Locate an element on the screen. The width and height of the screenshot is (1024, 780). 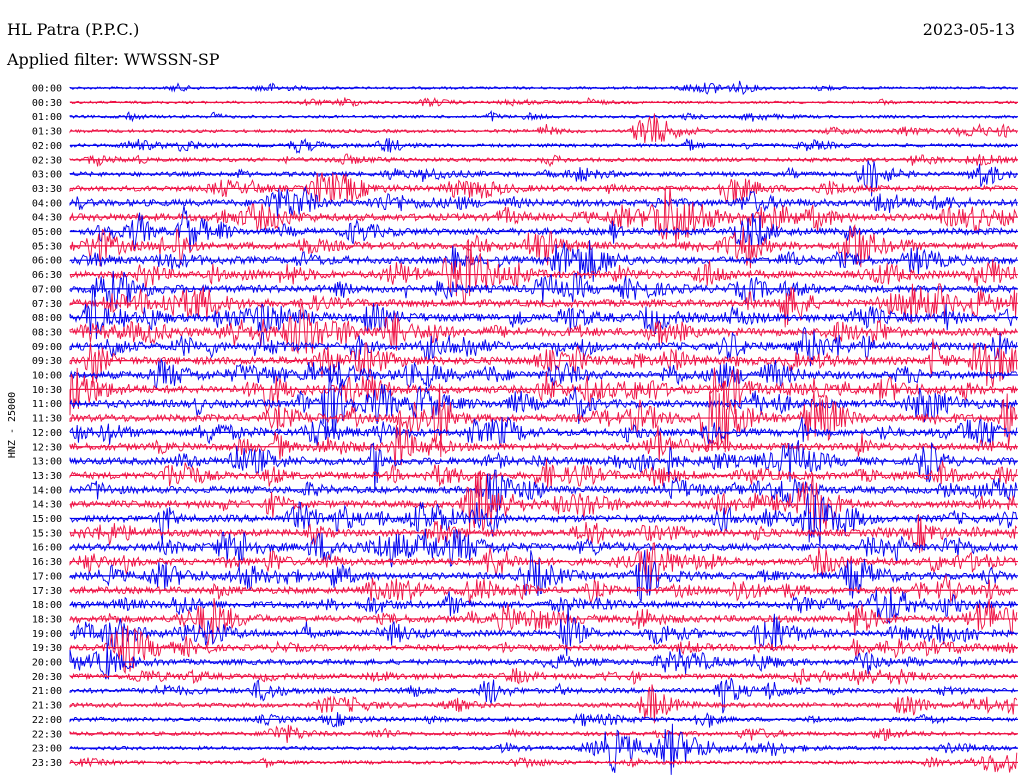
row-label: 21:00 is located at coordinates (47, 691).